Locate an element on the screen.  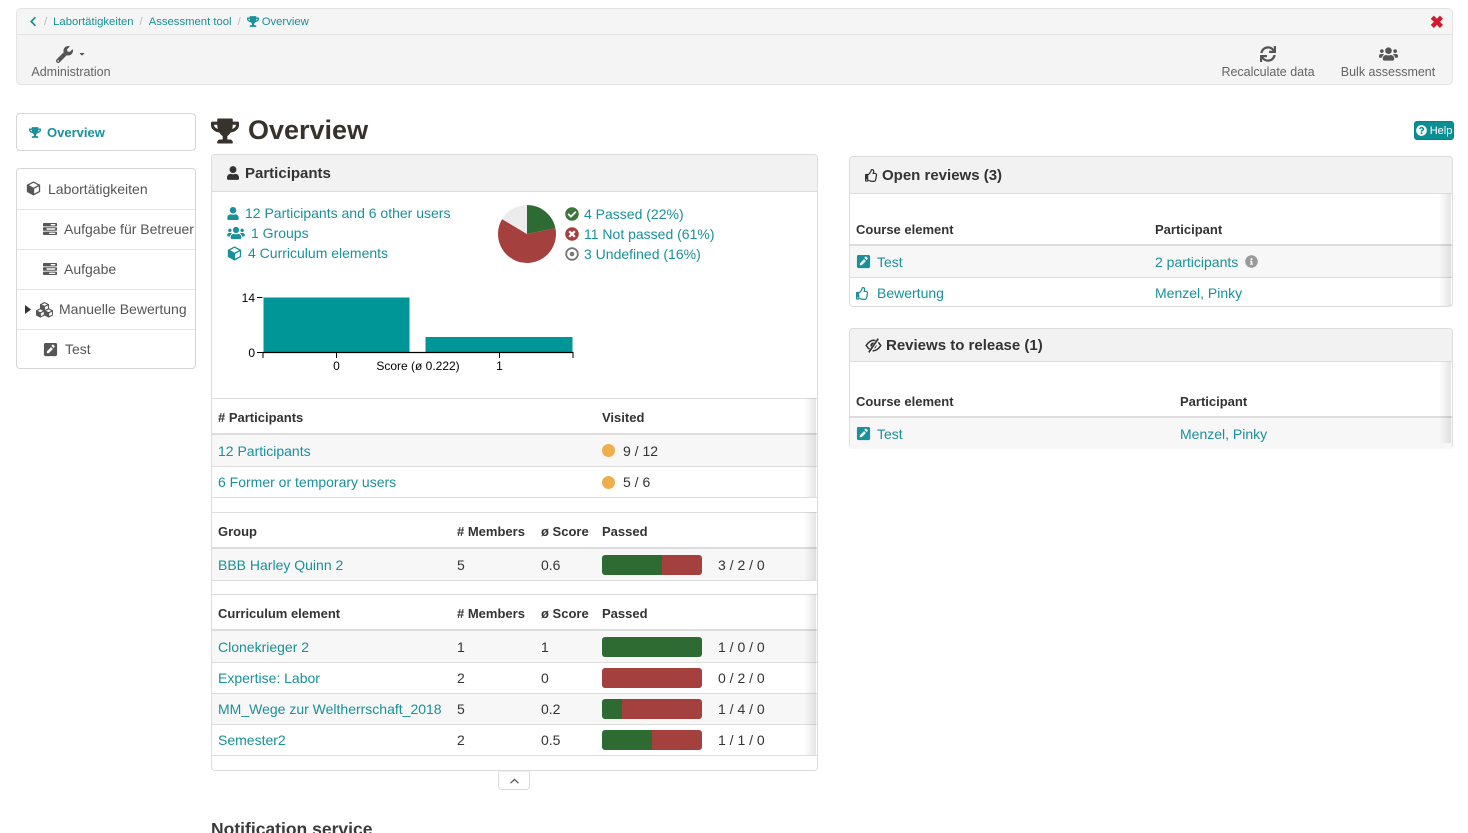
svg-text: 1 is located at coordinates (499, 366).